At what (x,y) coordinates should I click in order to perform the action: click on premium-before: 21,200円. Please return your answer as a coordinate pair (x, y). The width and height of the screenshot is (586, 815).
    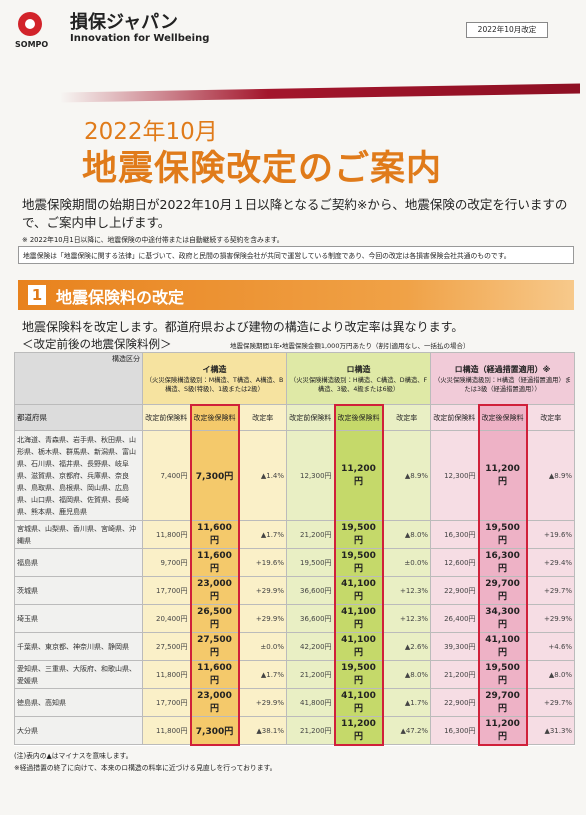
    Looking at the image, I should click on (311, 674).